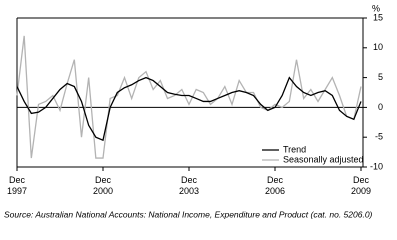  What do you see at coordinates (376, 166) in the screenshot?
I see `y-tick-label: -10` at bounding box center [376, 166].